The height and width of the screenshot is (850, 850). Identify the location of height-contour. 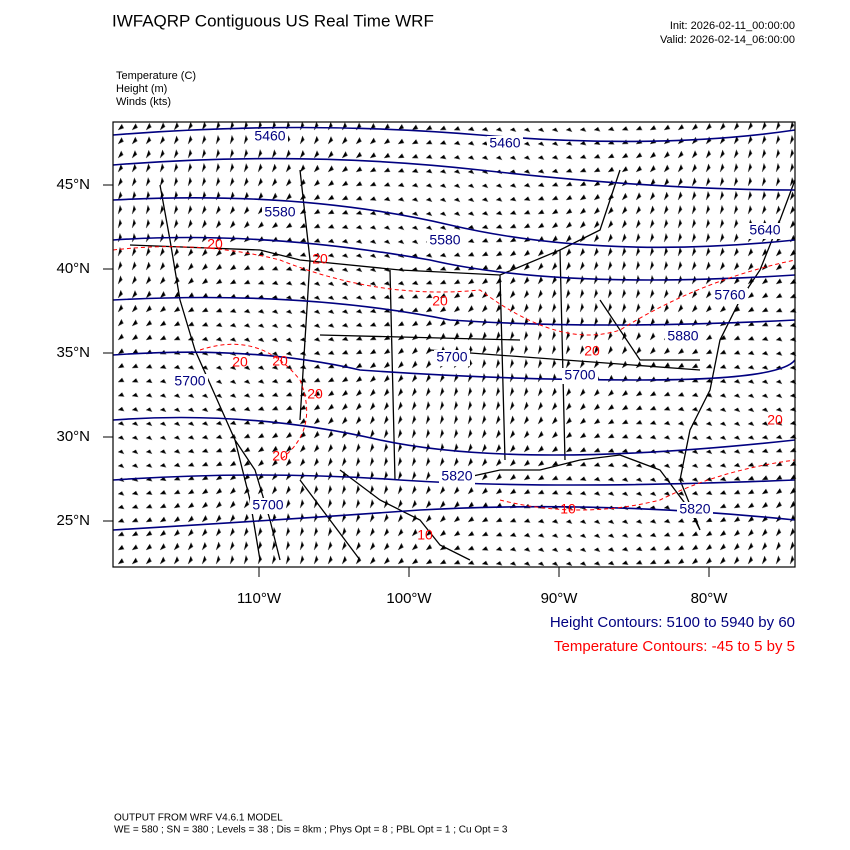
(454, 480).